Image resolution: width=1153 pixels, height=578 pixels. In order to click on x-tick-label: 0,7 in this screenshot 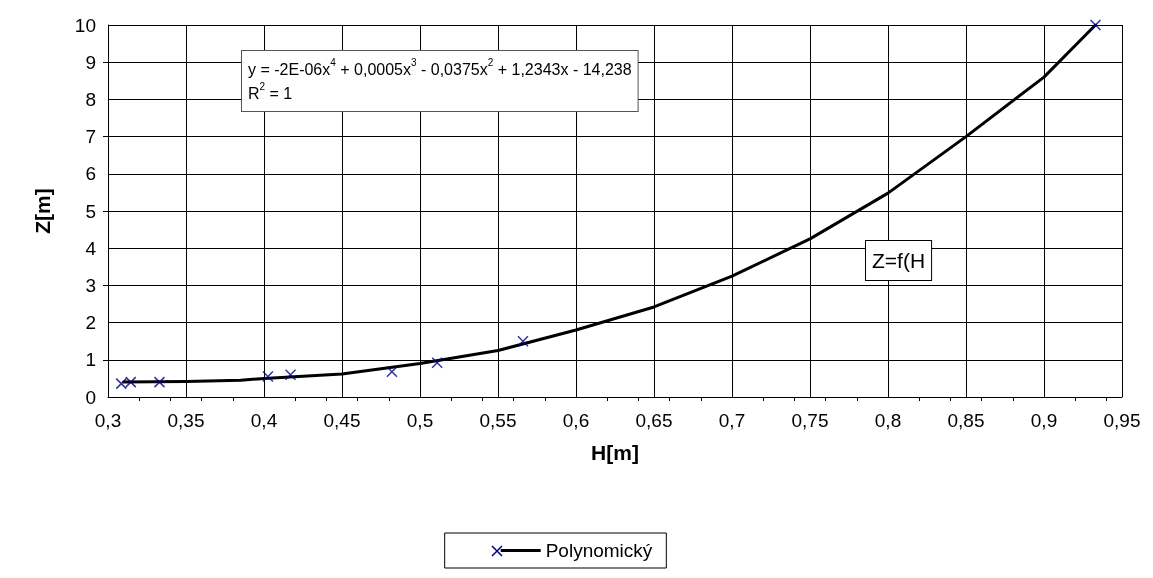, I will do `click(732, 420)`.